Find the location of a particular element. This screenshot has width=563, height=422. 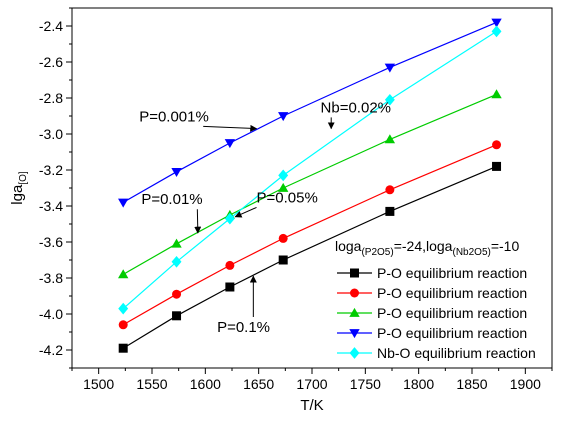

x-tick-label: 1800 is located at coordinates (418, 384).